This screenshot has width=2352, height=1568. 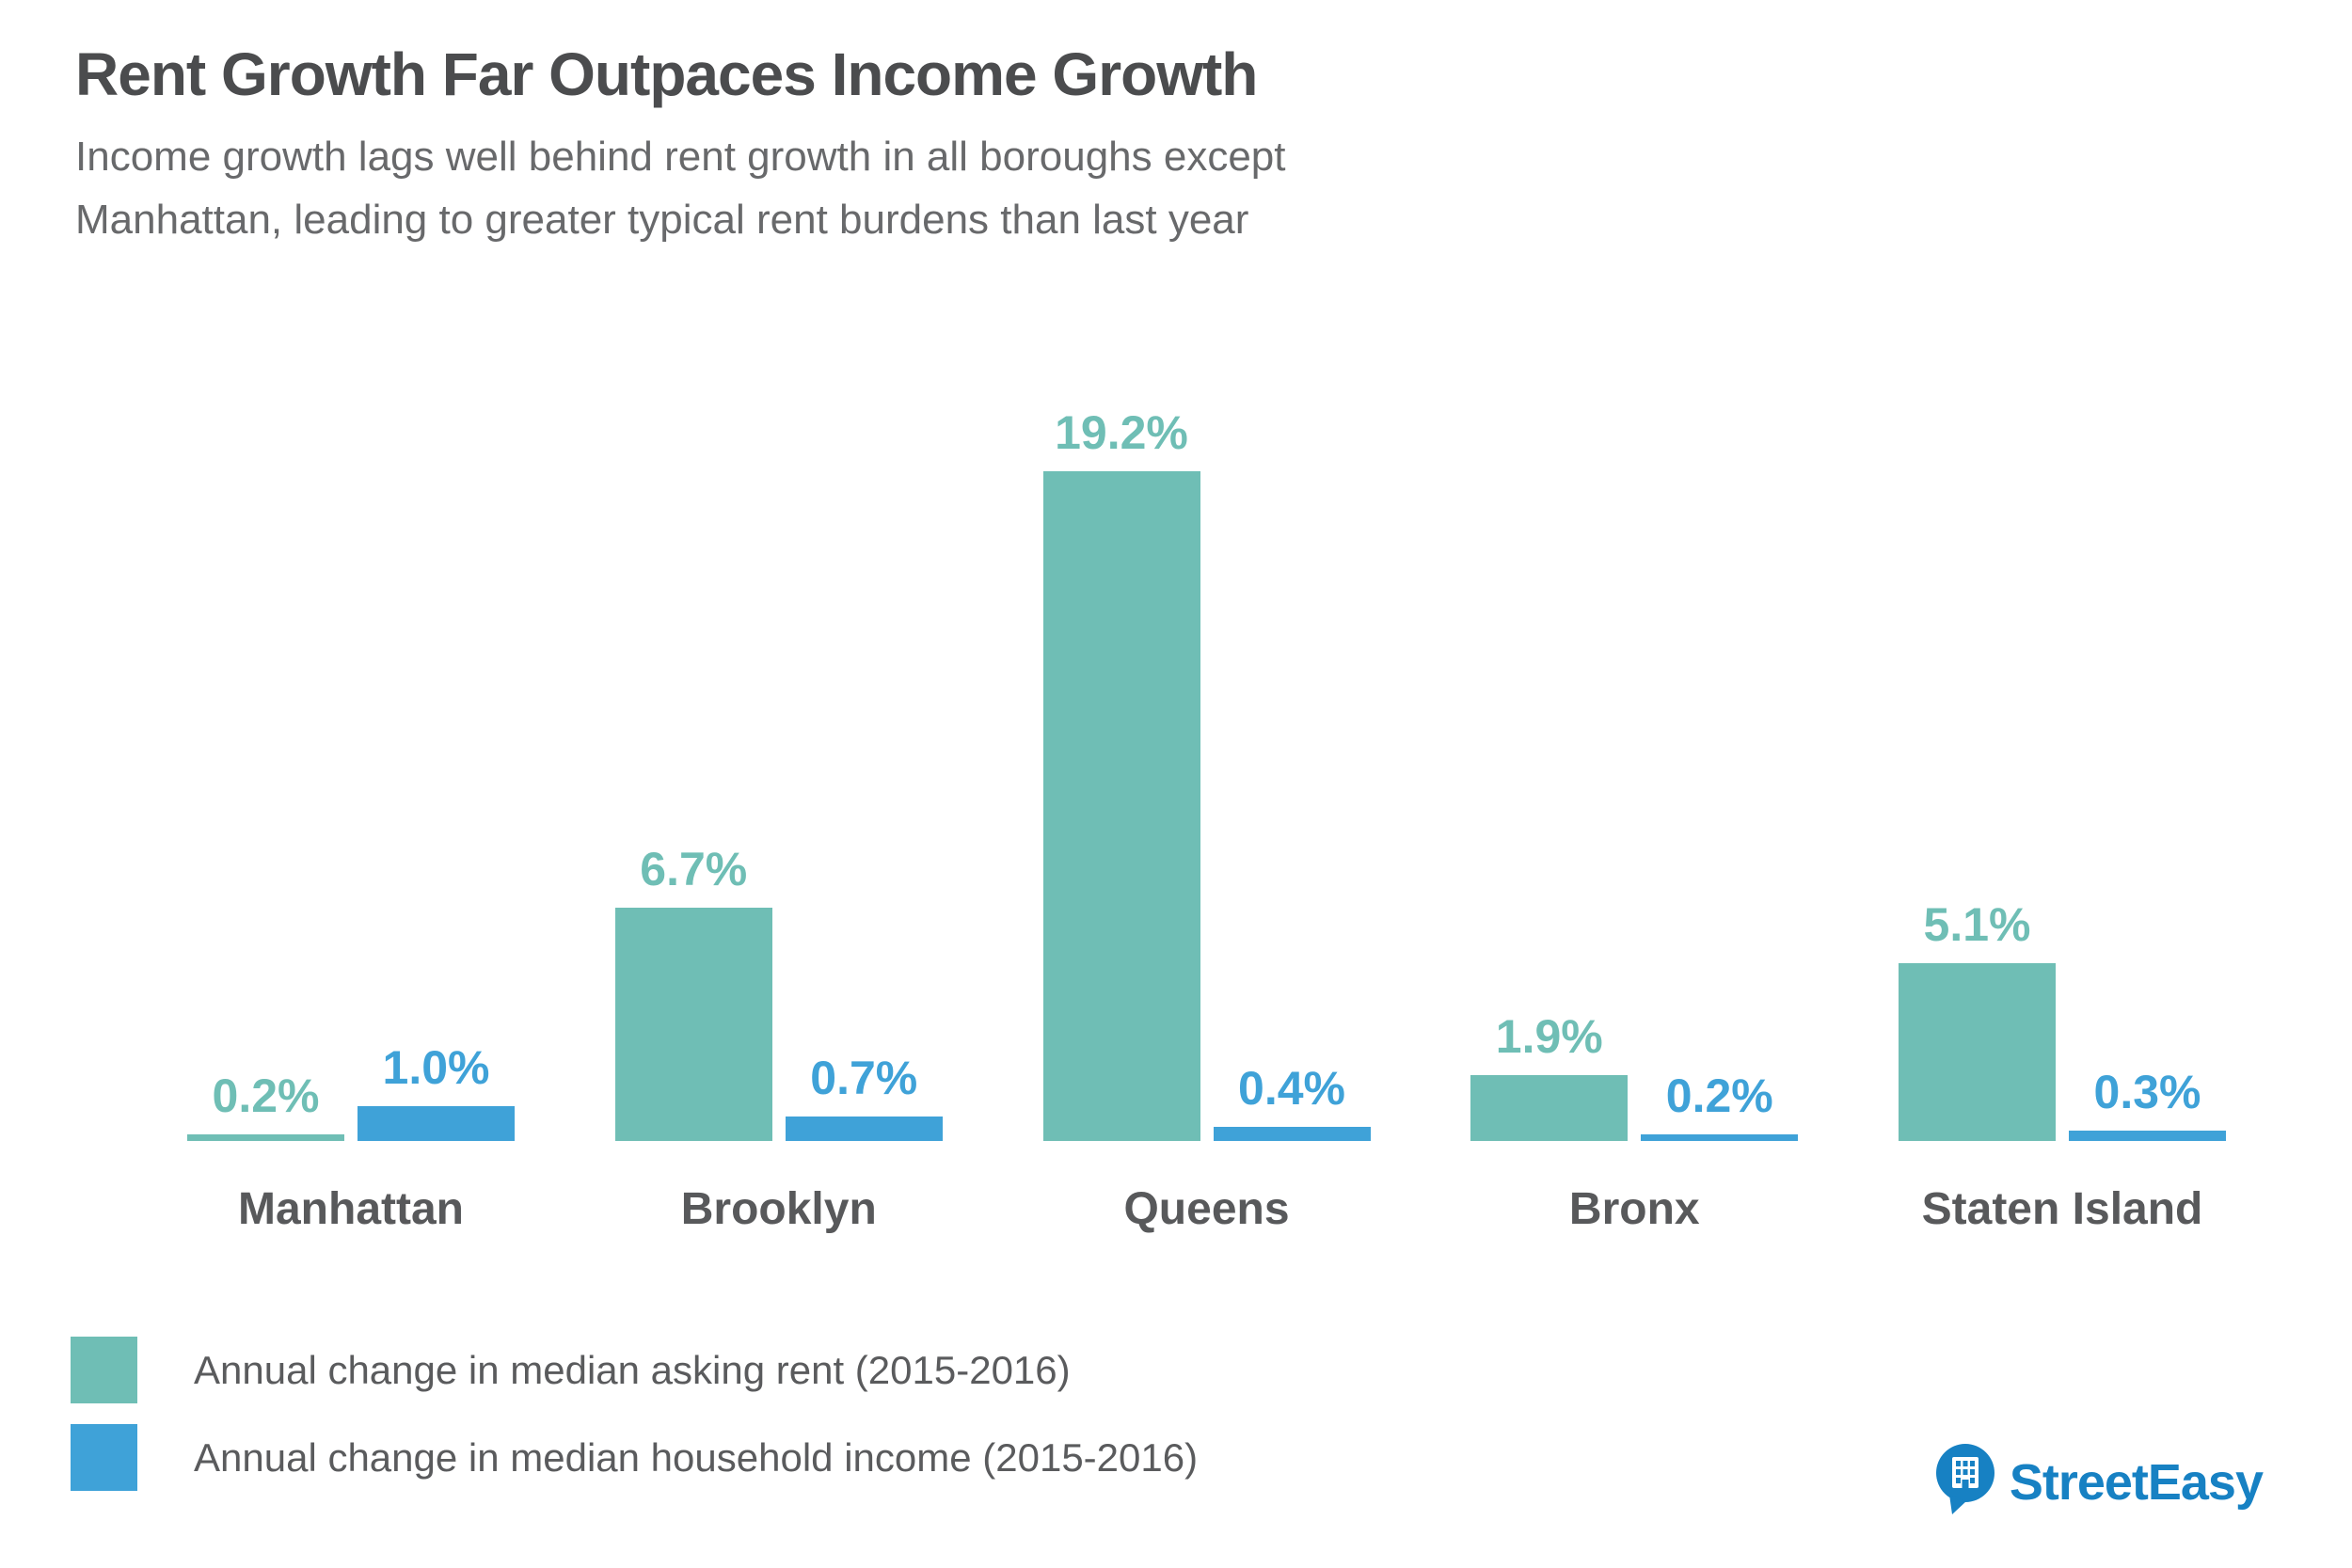 I want to click on bar-pair: 0.2% 1.0%, so click(x=351, y=774).